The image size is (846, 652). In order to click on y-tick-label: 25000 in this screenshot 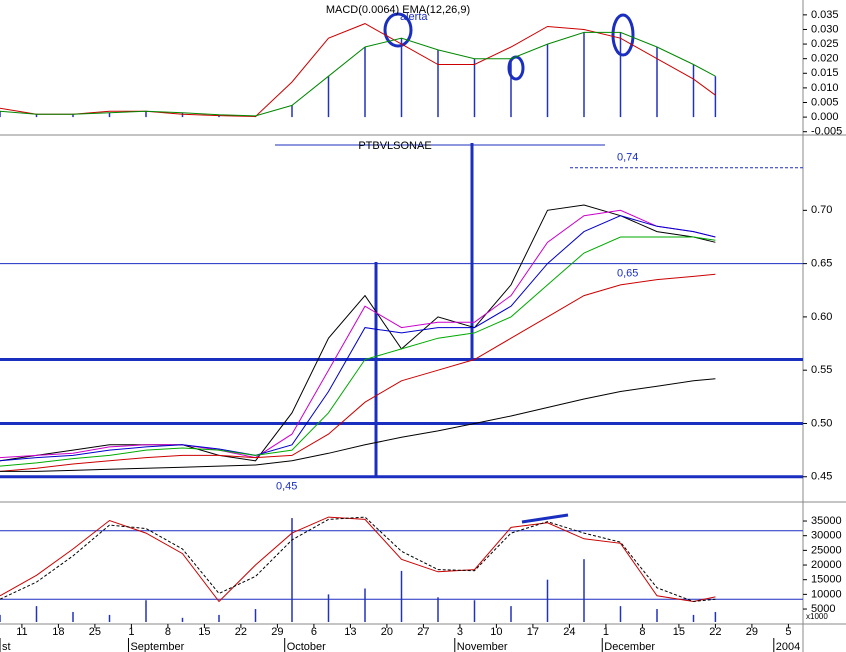, I will do `click(826, 550)`.